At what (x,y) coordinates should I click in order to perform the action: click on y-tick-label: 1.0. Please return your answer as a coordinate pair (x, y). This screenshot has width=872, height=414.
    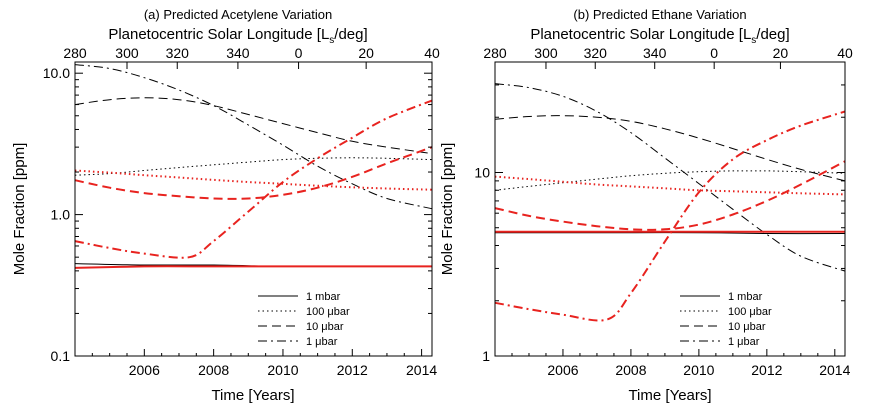
    Looking at the image, I should click on (61, 215).